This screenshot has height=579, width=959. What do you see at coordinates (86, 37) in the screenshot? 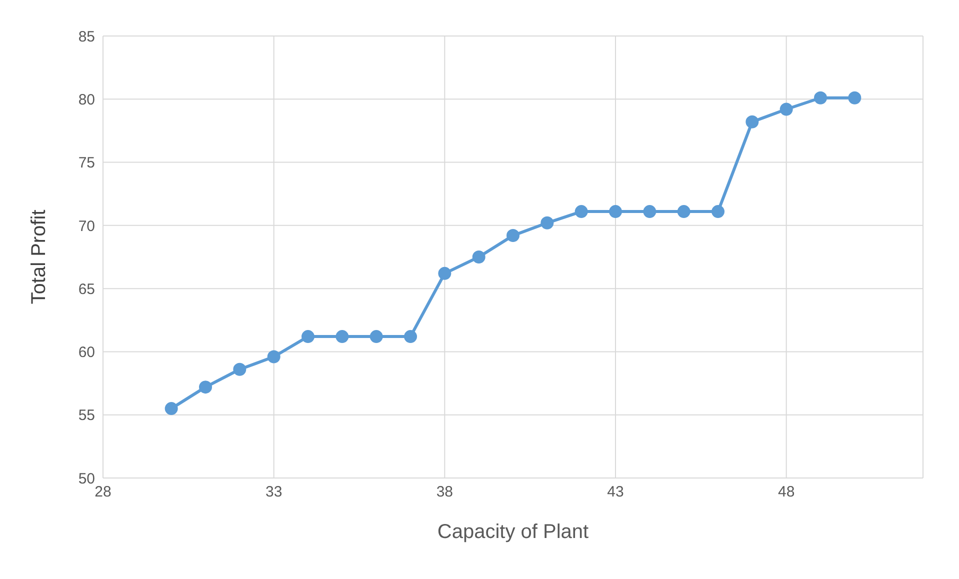
I see `y-tick-label: 85` at bounding box center [86, 37].